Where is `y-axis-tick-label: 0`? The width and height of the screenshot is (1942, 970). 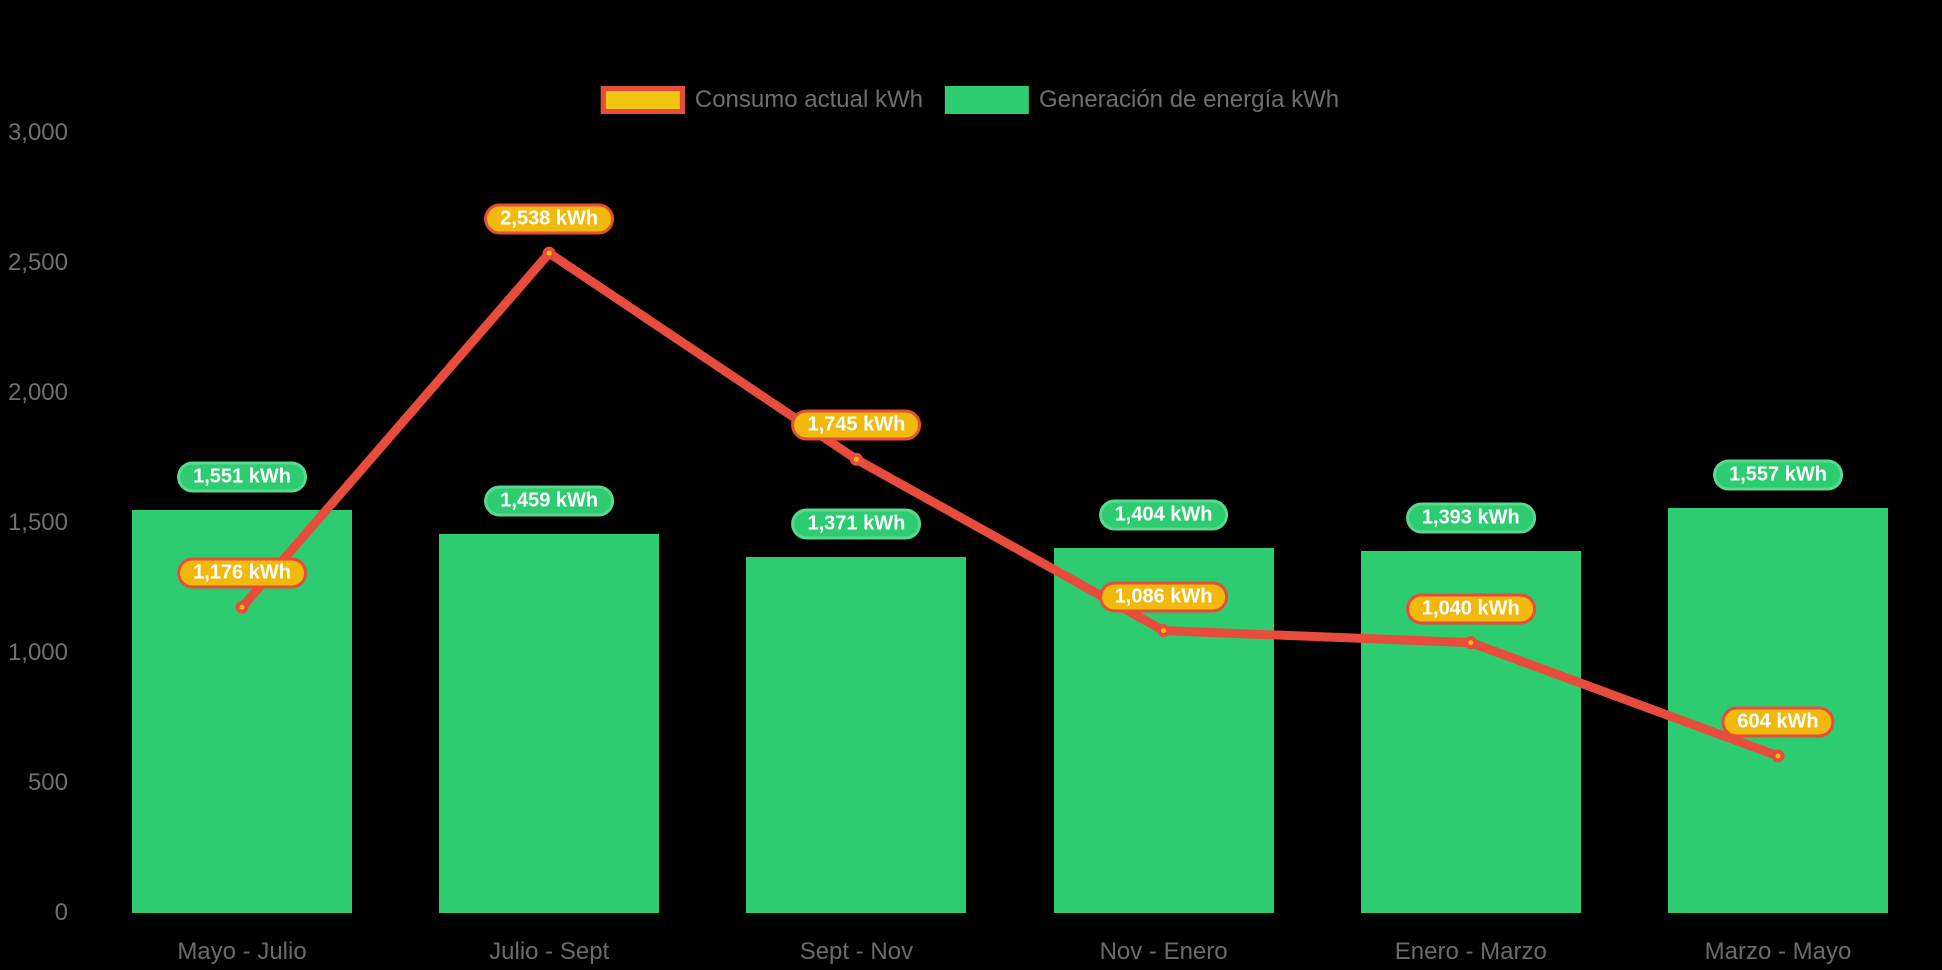 y-axis-tick-label: 0 is located at coordinates (61, 912).